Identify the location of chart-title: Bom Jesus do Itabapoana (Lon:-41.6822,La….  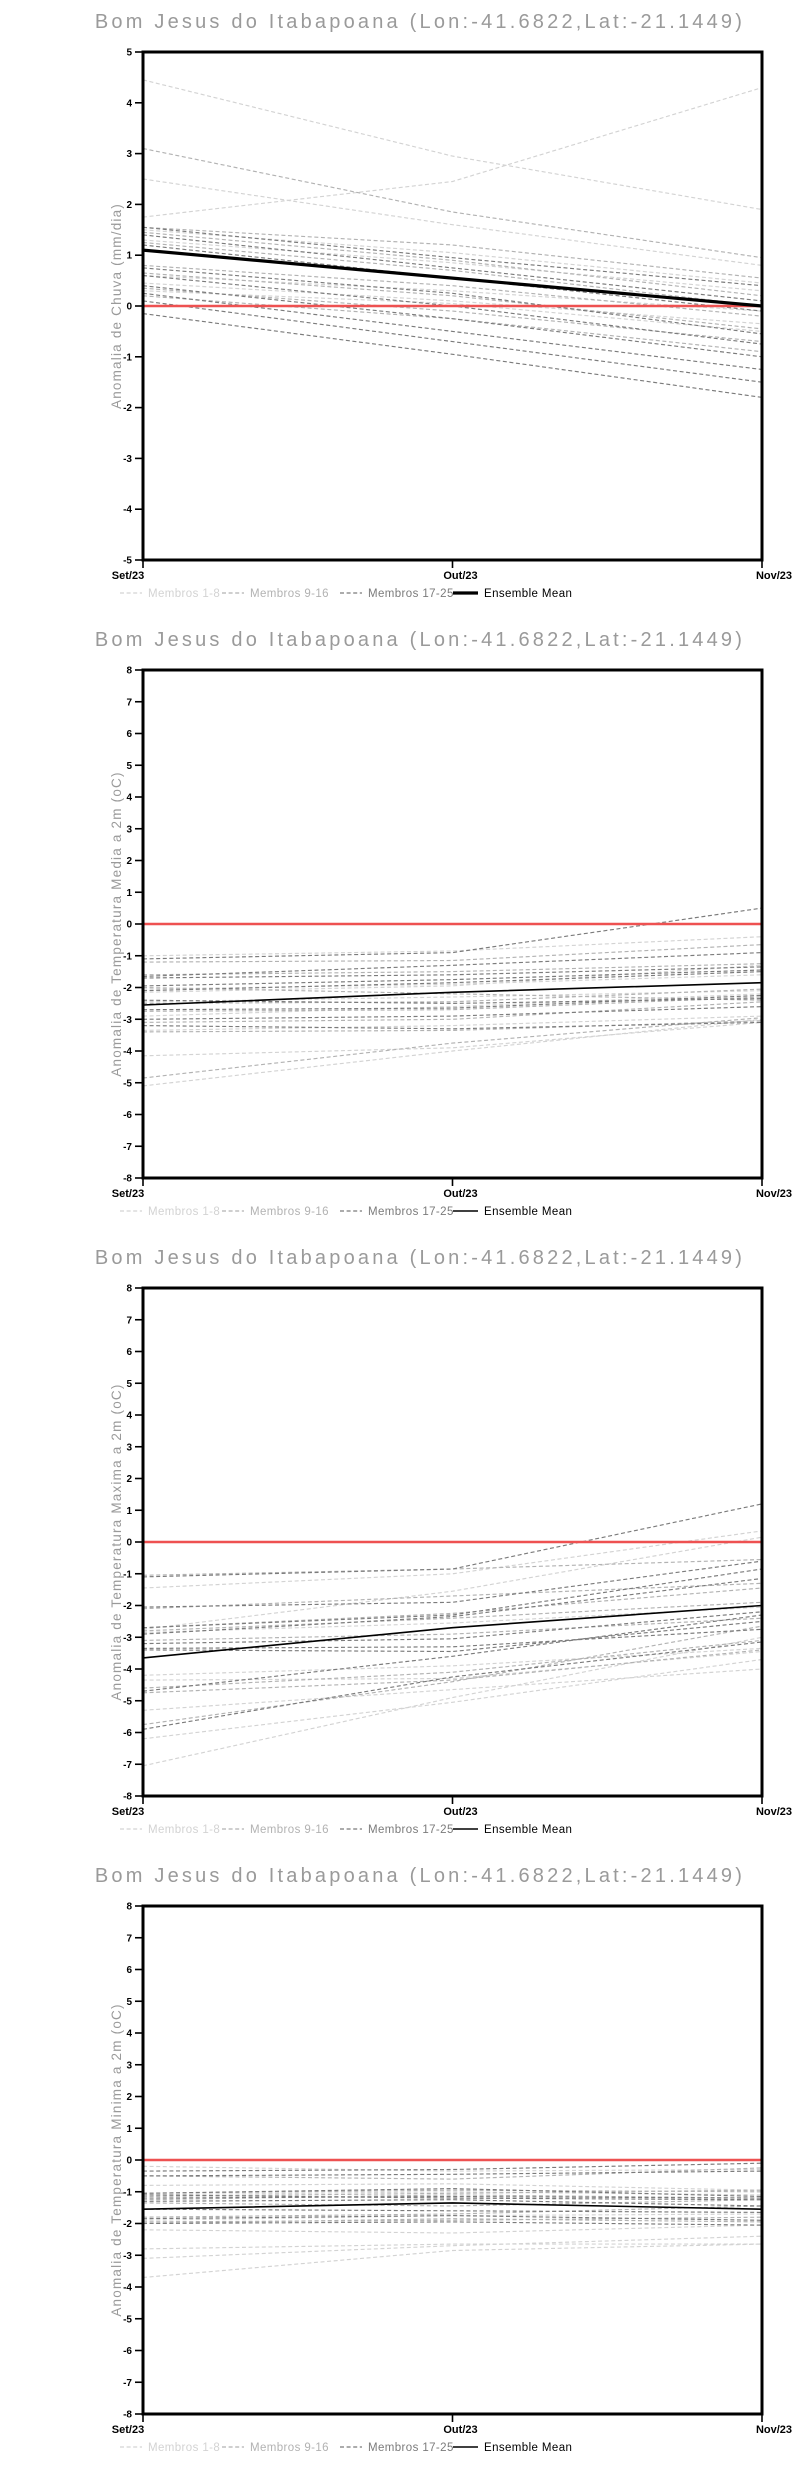
(420, 22).